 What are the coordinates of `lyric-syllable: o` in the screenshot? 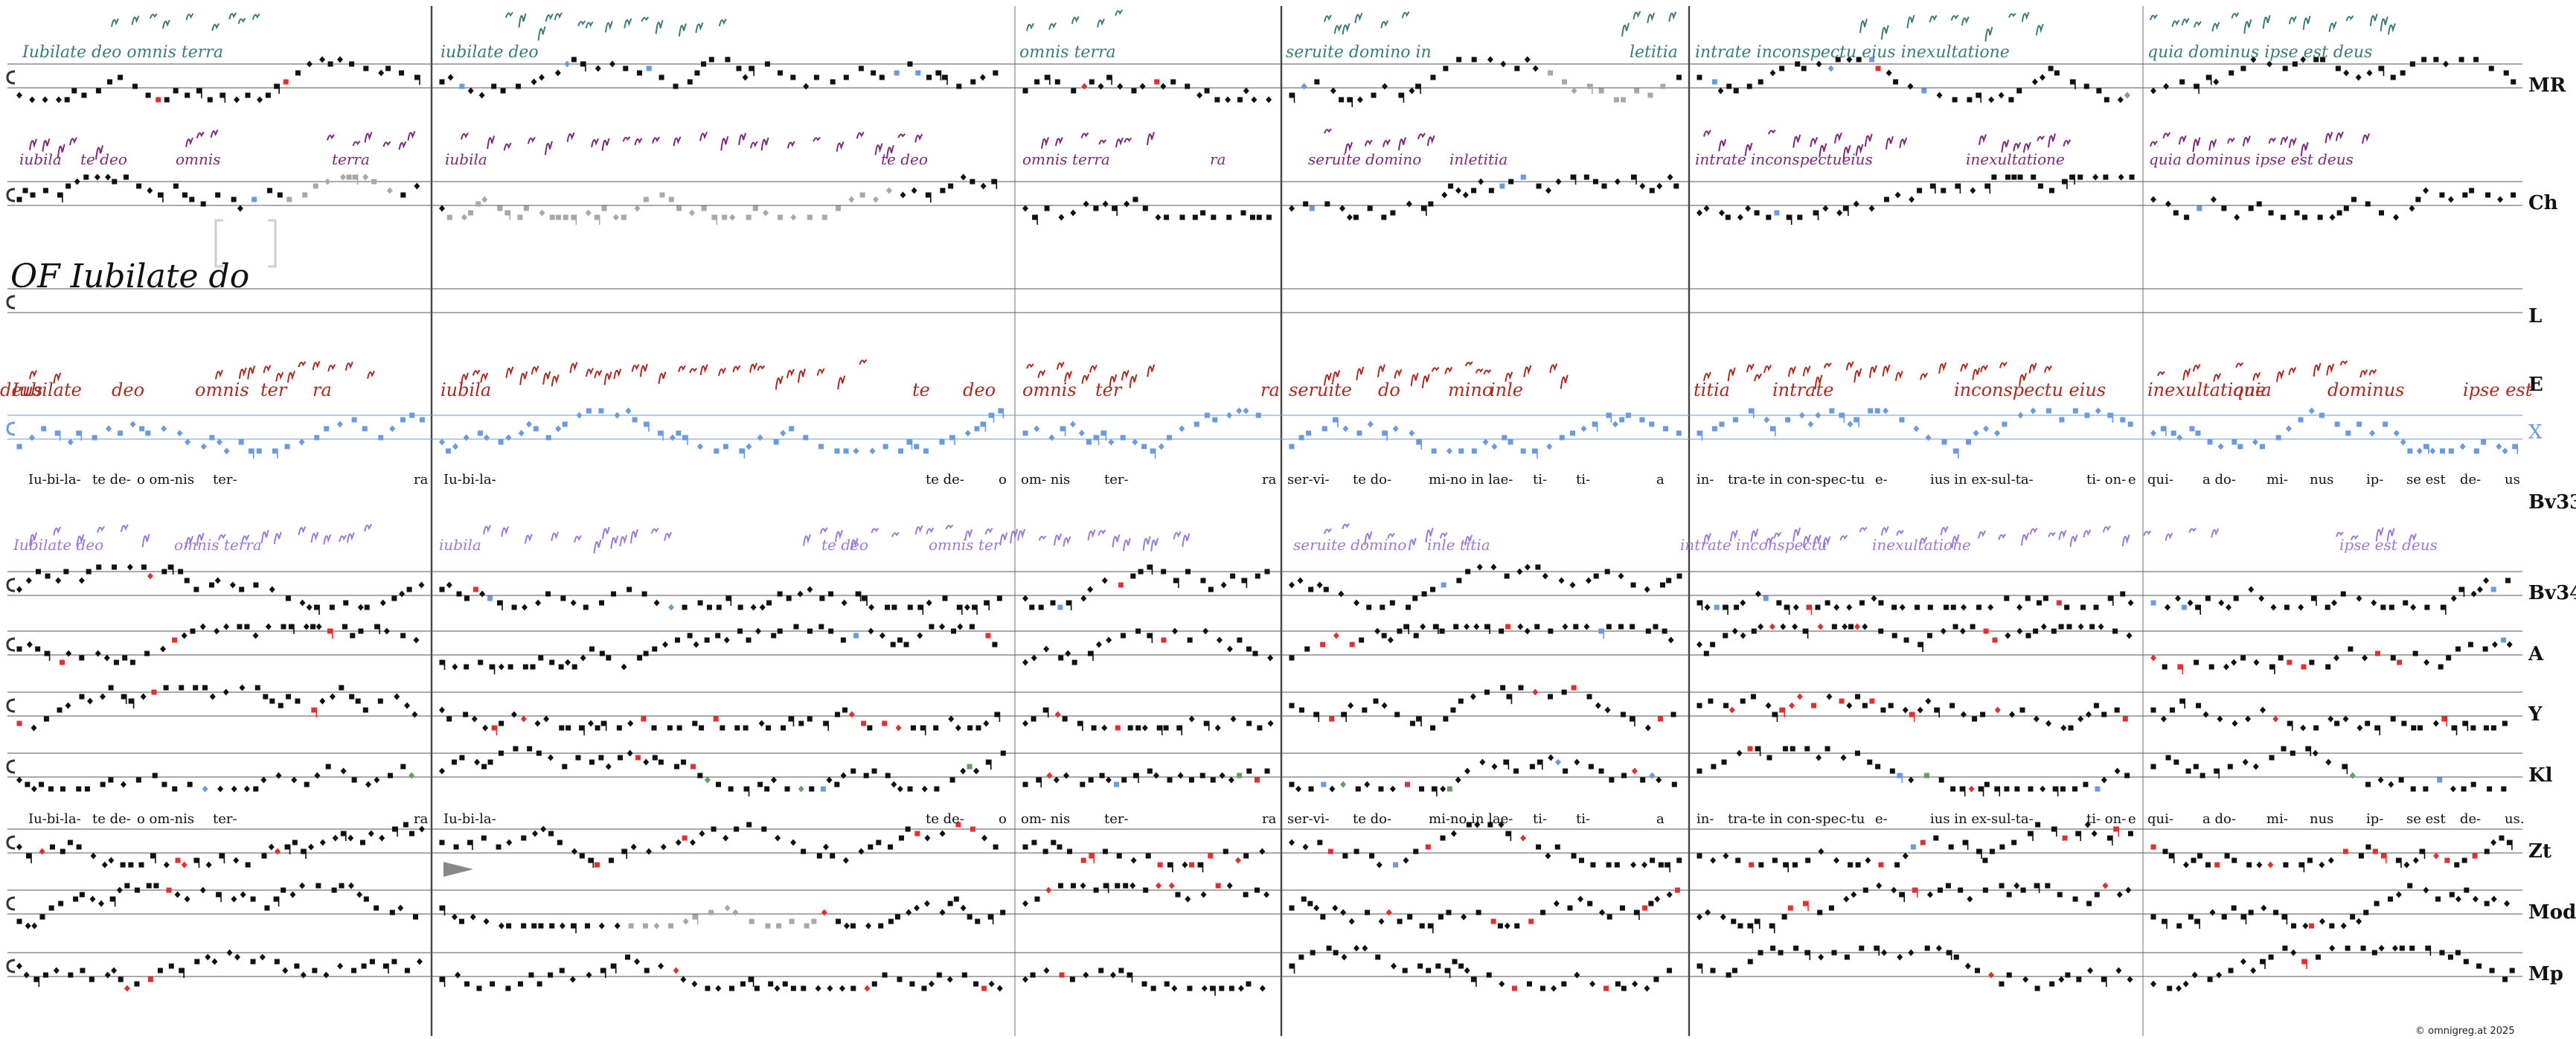 It's located at (1003, 819).